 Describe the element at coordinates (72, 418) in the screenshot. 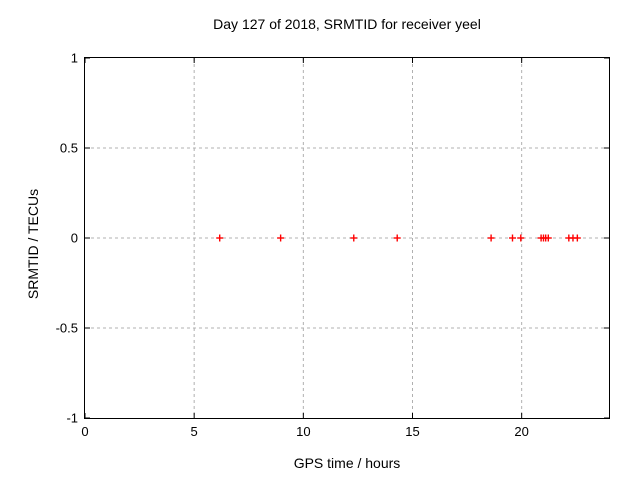

I see `y-tick-label: -1` at that location.